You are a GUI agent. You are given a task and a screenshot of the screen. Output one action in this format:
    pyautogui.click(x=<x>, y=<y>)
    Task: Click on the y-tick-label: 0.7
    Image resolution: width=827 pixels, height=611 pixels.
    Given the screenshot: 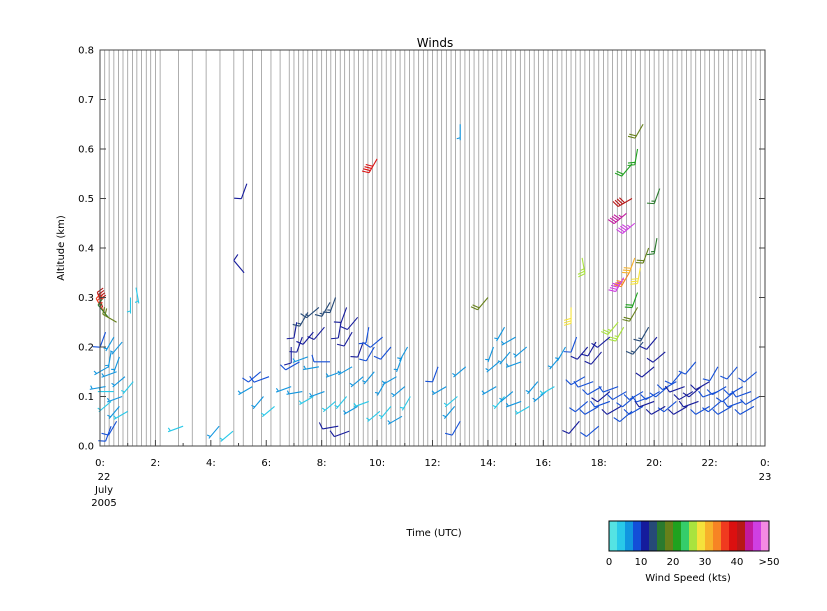 What is the action you would take?
    pyautogui.click(x=86, y=100)
    